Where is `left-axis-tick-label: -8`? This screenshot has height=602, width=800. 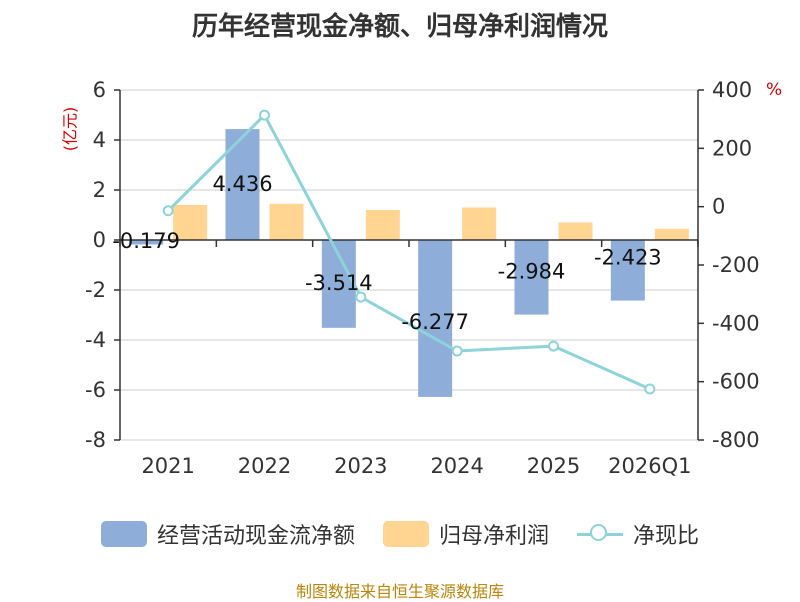 left-axis-tick-label: -8 is located at coordinates (95, 440).